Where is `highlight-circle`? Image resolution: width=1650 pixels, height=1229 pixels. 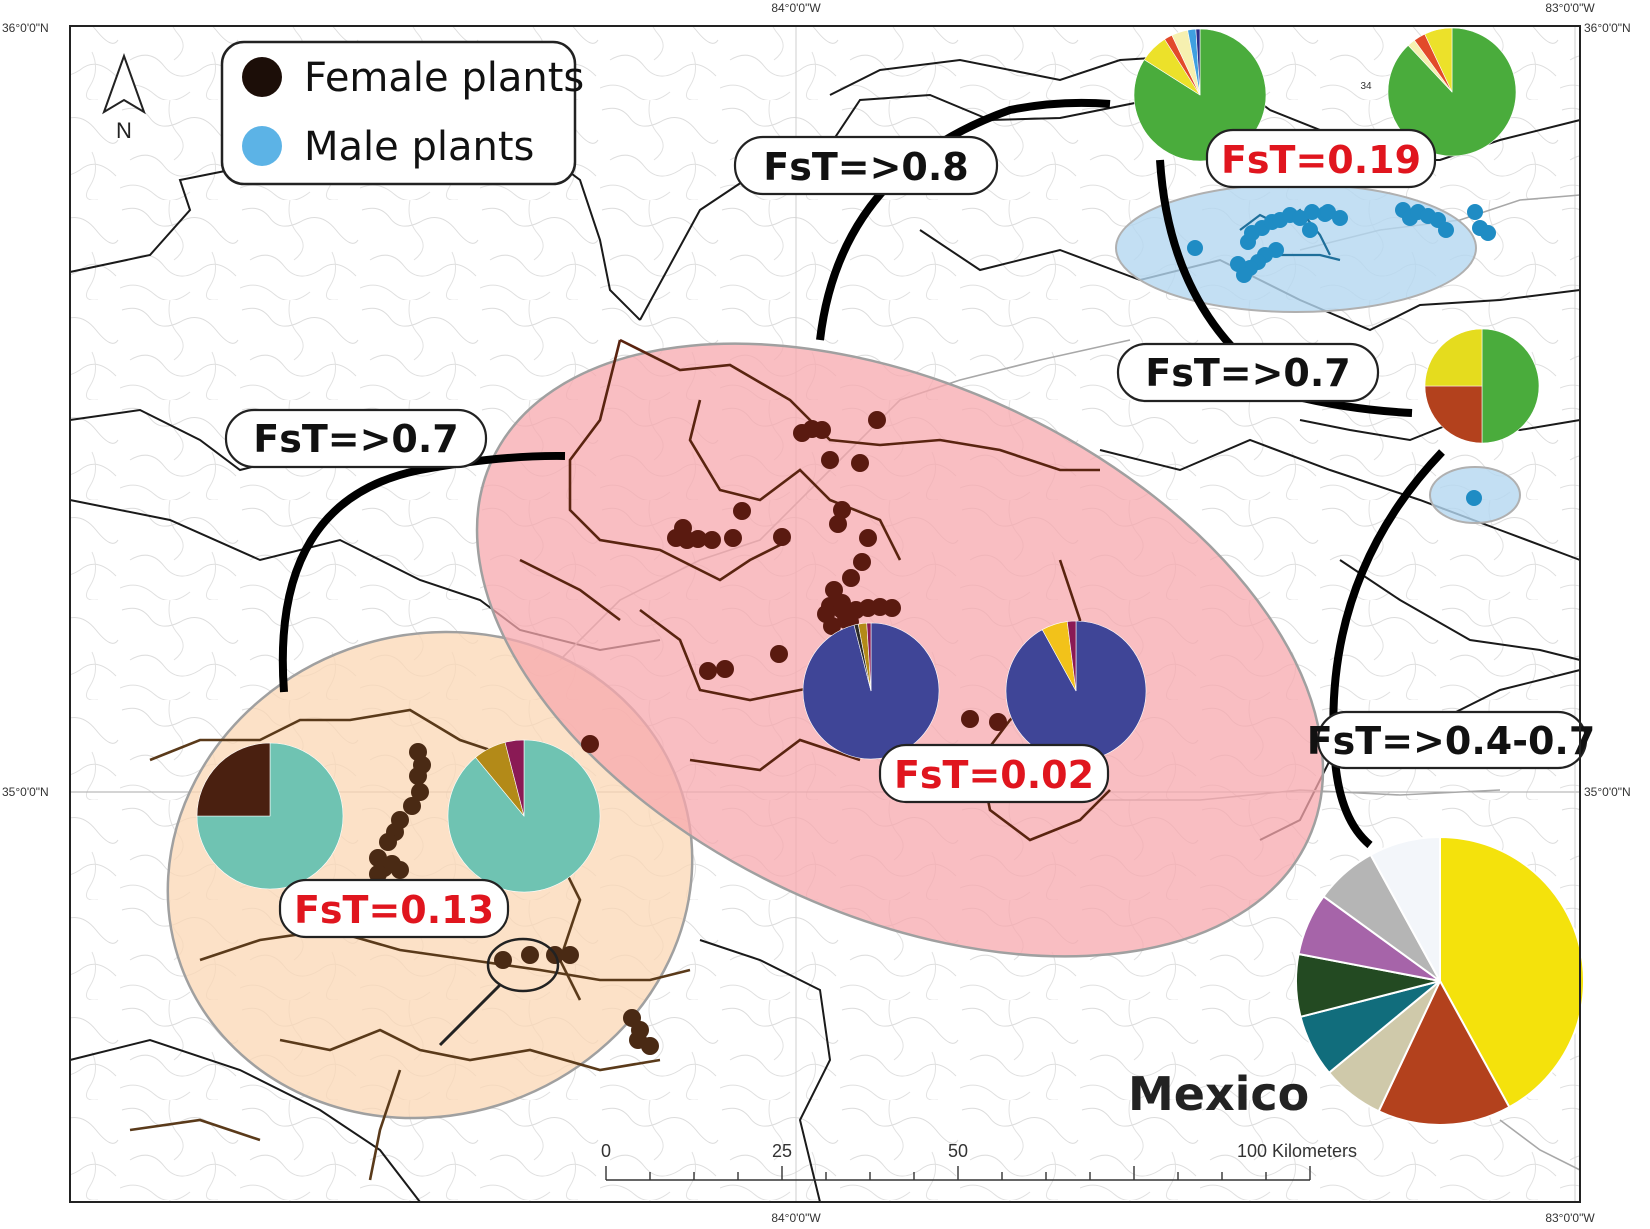
highlight-circle is located at coordinates (523, 965).